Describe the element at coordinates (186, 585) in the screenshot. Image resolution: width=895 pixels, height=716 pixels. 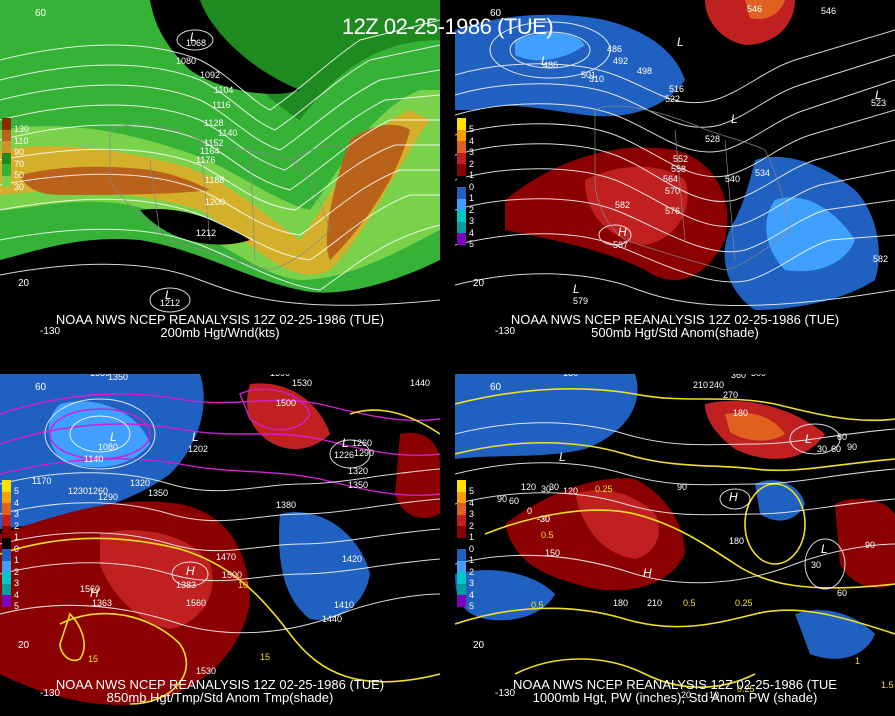
I see `contour-label: 1383` at that location.